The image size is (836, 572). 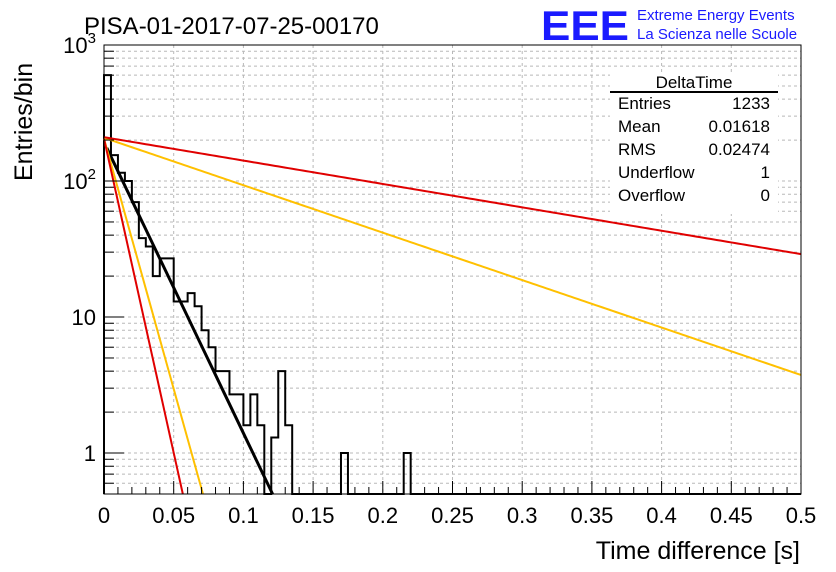 What do you see at coordinates (90, 453) in the screenshot?
I see `y-tick-label: 1` at bounding box center [90, 453].